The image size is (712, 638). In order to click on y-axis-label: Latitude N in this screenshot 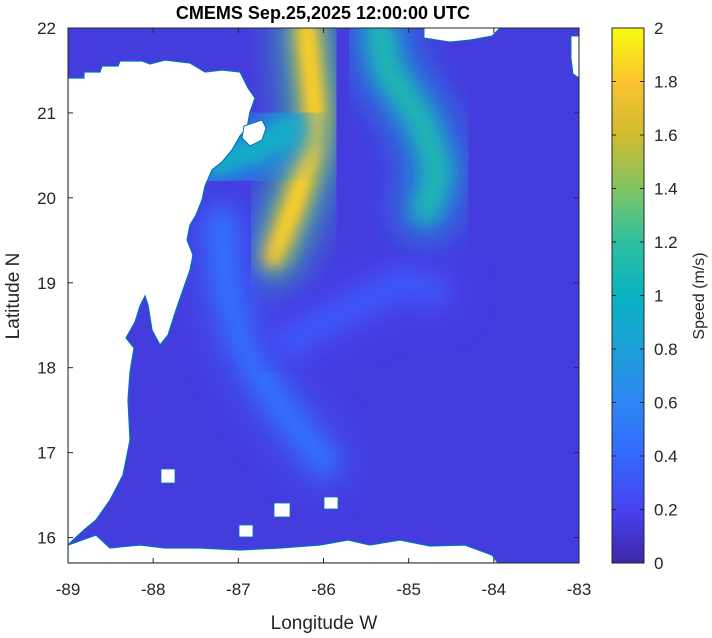, I will do `click(13, 296)`.